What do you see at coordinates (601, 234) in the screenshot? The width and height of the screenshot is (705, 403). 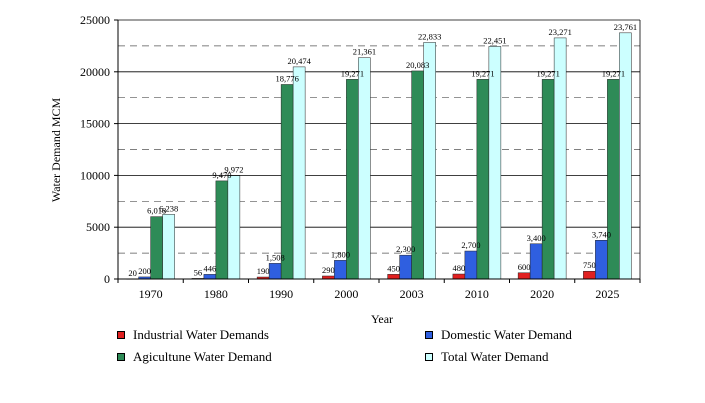 I see `data-label: 3,740` at bounding box center [601, 234].